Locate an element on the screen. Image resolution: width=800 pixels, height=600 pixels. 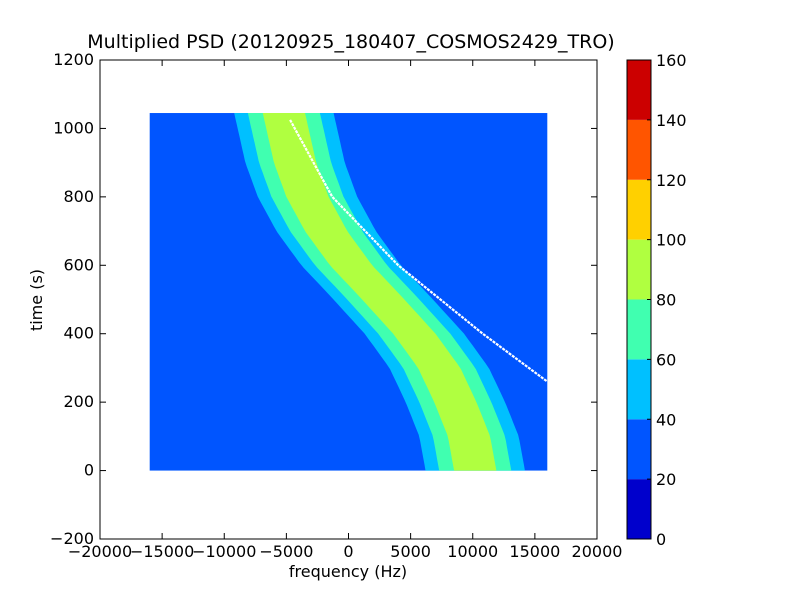
y-tick-label: 800 is located at coordinates (78, 196).